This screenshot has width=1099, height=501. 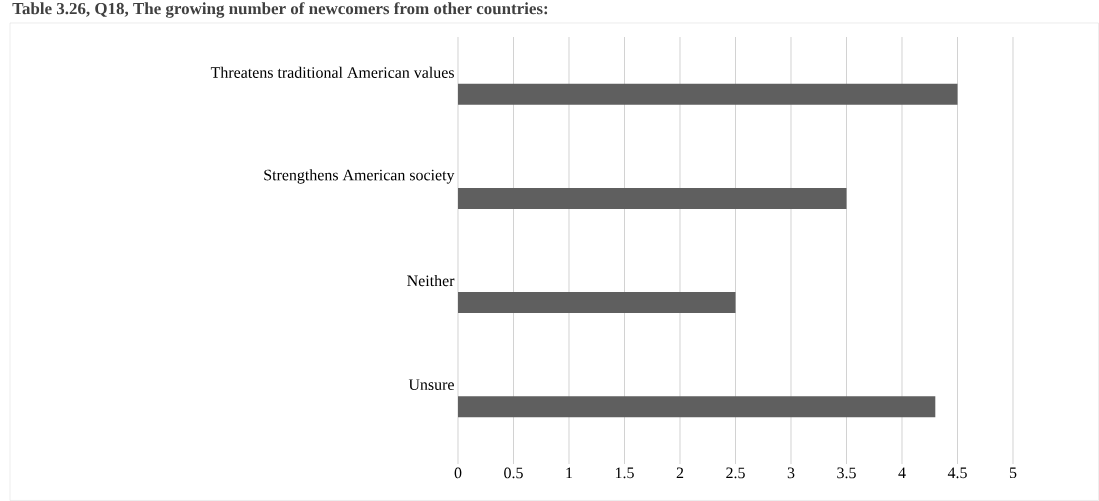 What do you see at coordinates (513, 473) in the screenshot?
I see `x-tick-label: 0.5` at bounding box center [513, 473].